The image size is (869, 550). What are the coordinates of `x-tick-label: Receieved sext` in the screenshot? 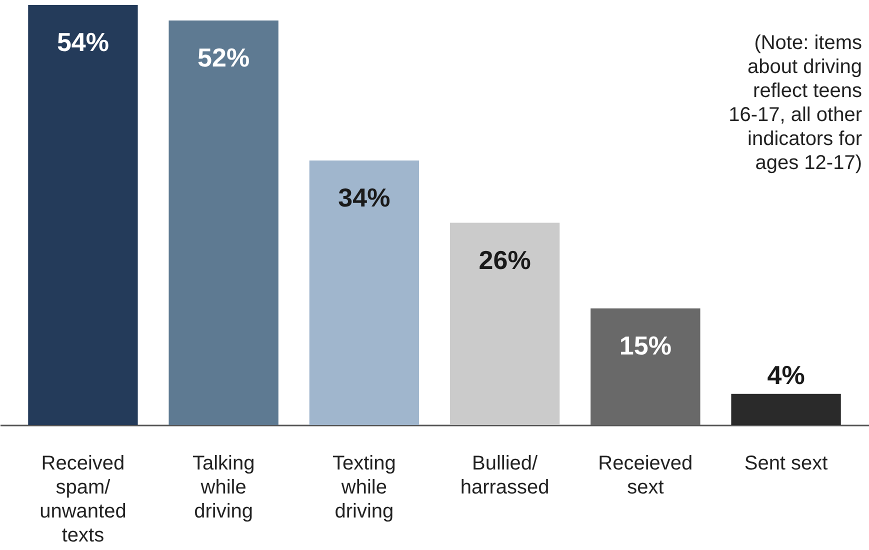 It's located at (645, 475).